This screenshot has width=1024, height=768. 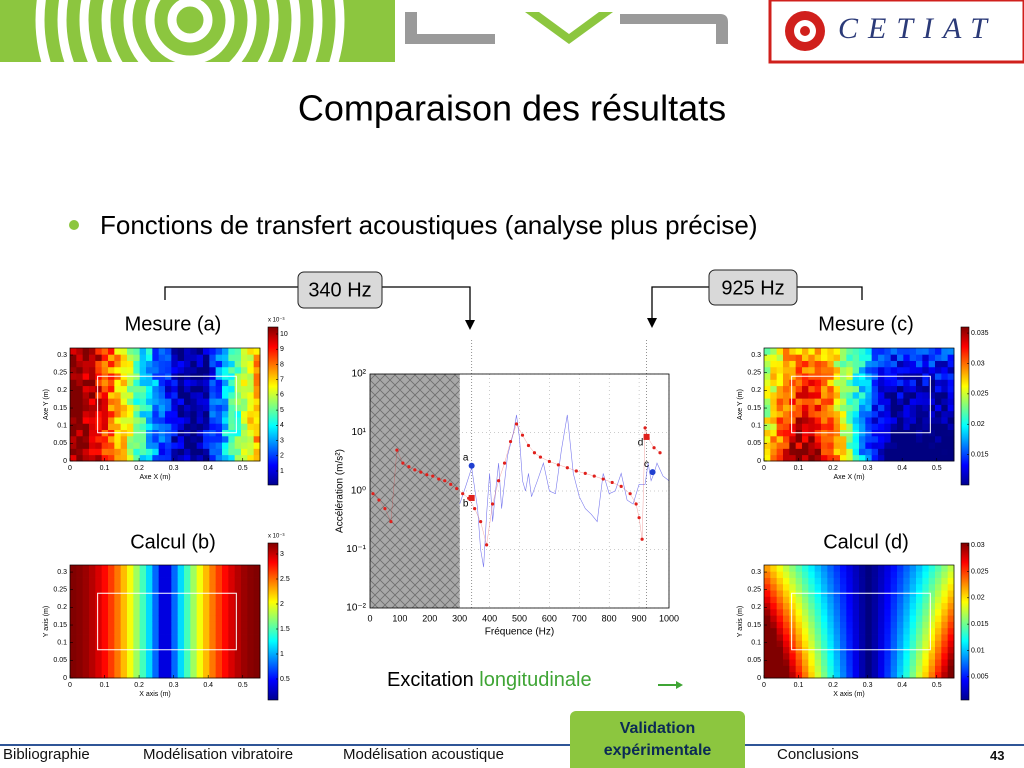 What do you see at coordinates (754, 590) in the screenshot?
I see `map-y-tick-label: 0.25` at bounding box center [754, 590].